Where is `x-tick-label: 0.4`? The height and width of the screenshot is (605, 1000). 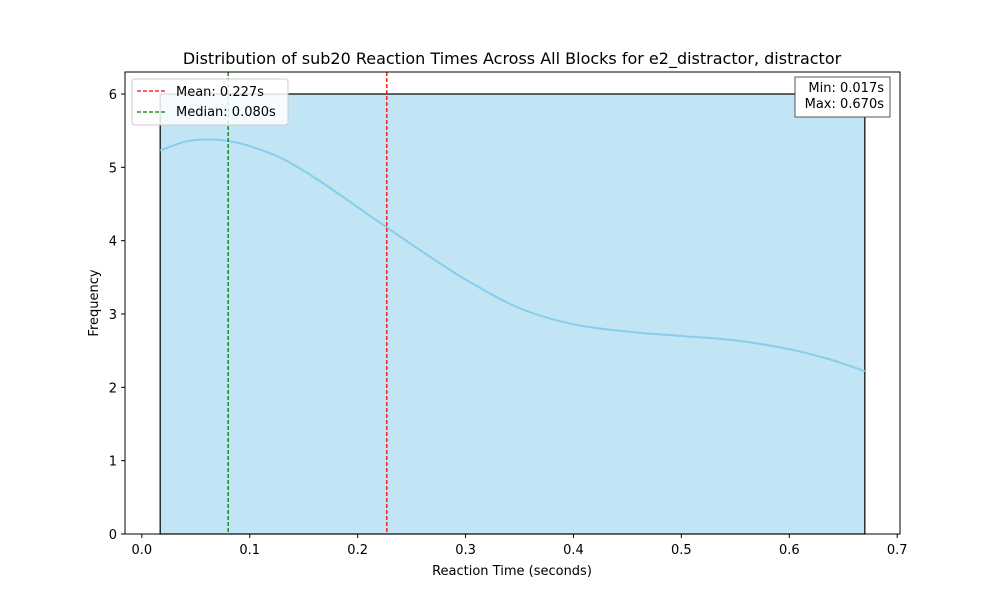 x-tick-label: 0.4 is located at coordinates (573, 550).